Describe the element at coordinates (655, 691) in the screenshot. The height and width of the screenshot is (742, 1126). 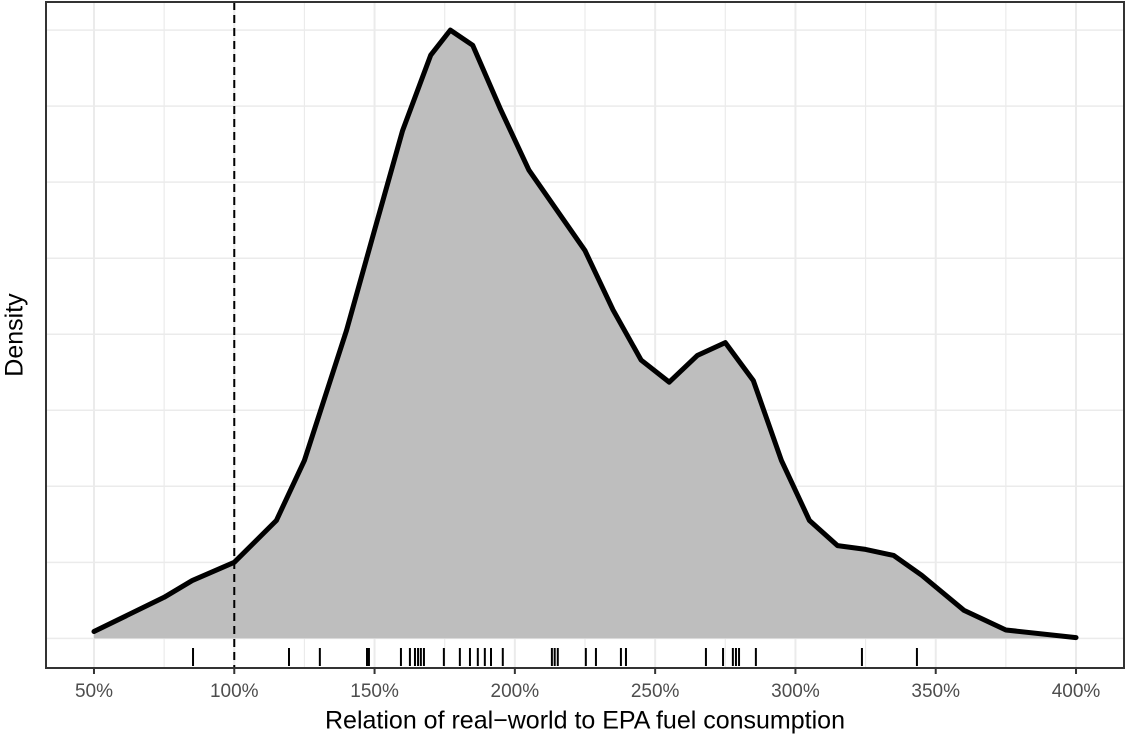
I see `x-tick-label: 250%` at that location.